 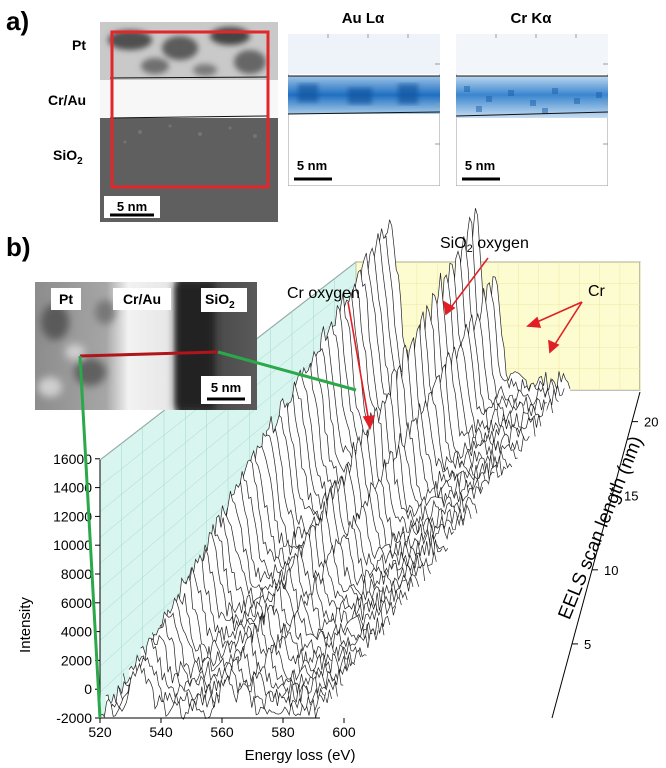 I want to click on z-tick-label-3: 20, so click(x=651, y=422).